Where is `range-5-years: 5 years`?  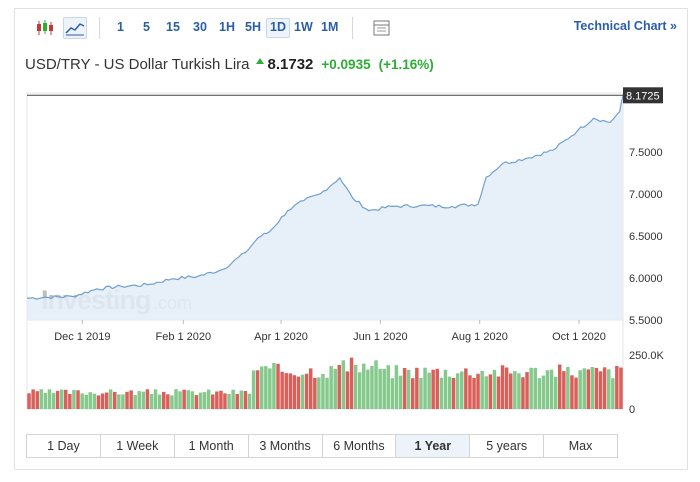 range-5-years: 5 years is located at coordinates (507, 446).